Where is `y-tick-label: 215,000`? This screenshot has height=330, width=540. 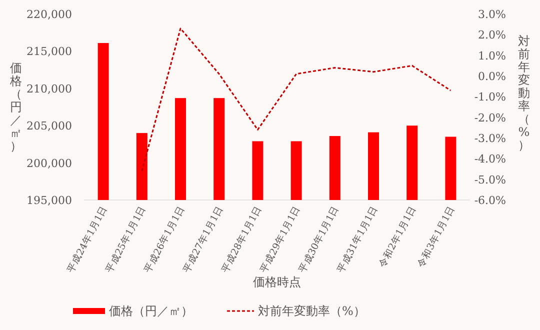
y-tick-label: 215,000 is located at coordinates (49, 51).